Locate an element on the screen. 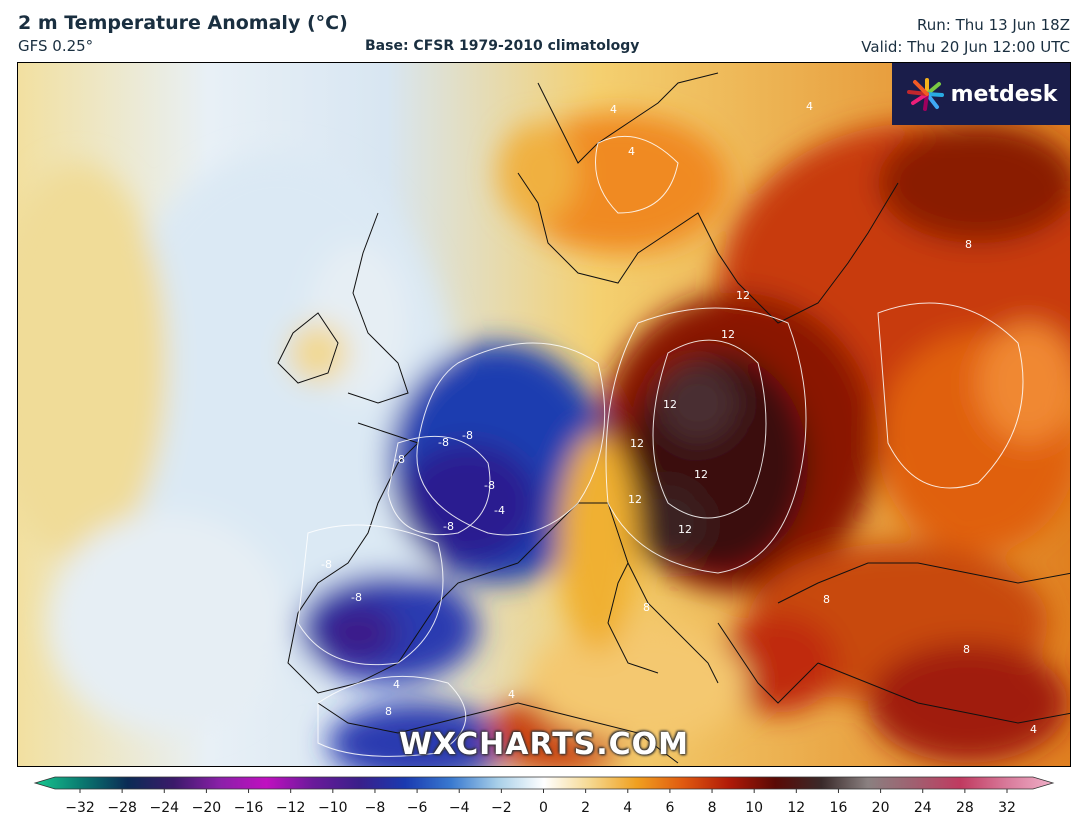 This screenshot has width=1088, height=836. logo-text: metdesk is located at coordinates (1004, 94).